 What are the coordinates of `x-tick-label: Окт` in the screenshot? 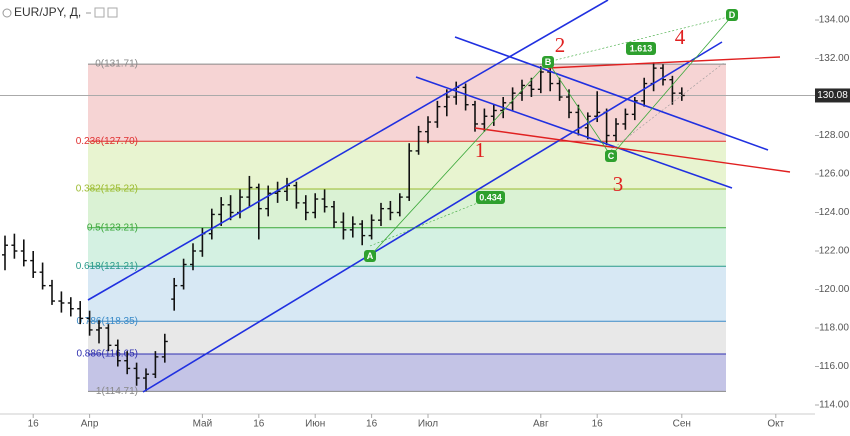 It's located at (775, 424).